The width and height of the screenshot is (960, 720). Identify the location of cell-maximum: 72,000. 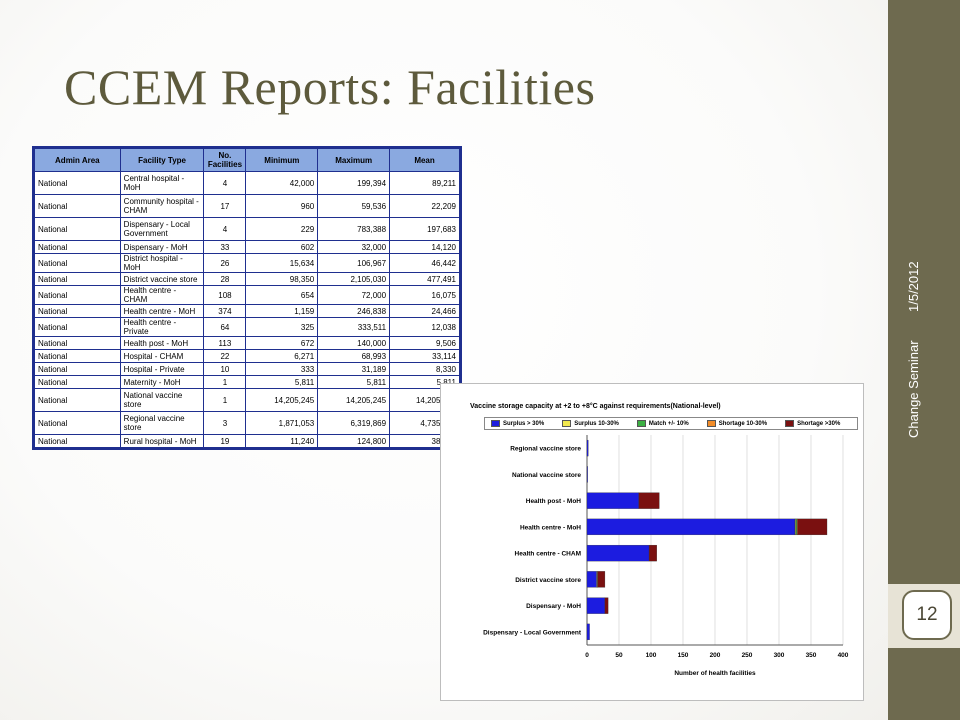
(354, 295).